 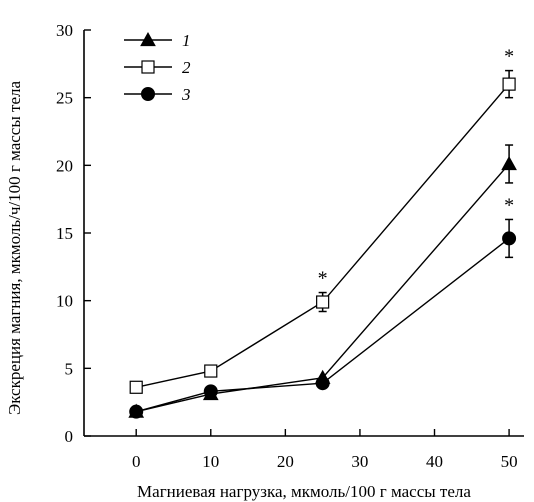 What do you see at coordinates (434, 461) in the screenshot?
I see `x-tick-label: 40` at bounding box center [434, 461].